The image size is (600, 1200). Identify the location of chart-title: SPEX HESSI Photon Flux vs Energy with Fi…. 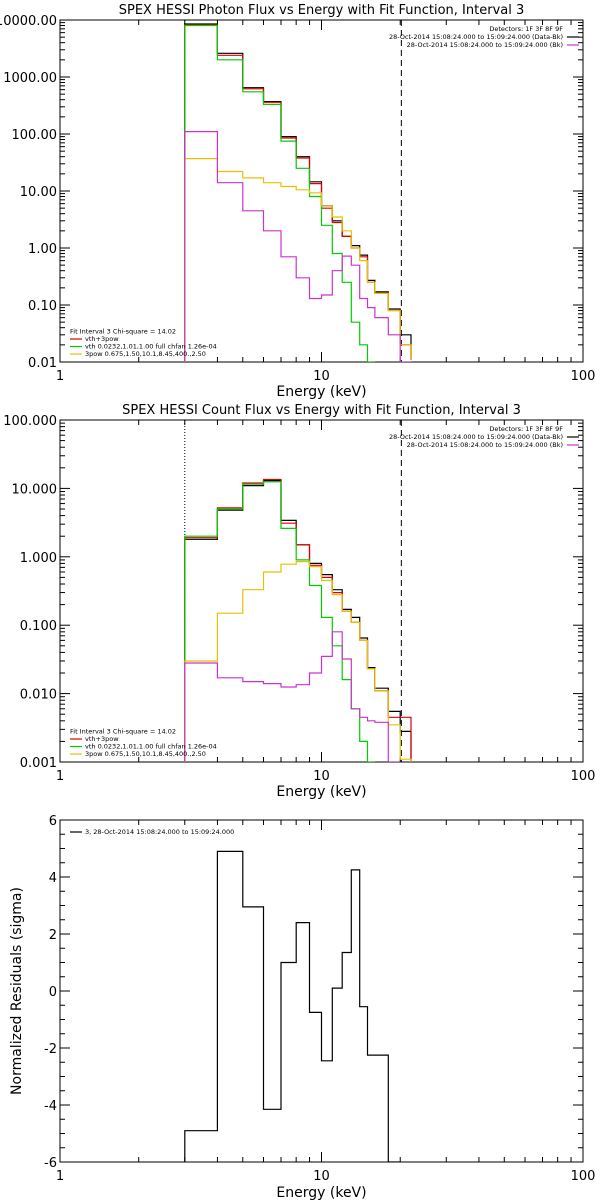
(322, 10).